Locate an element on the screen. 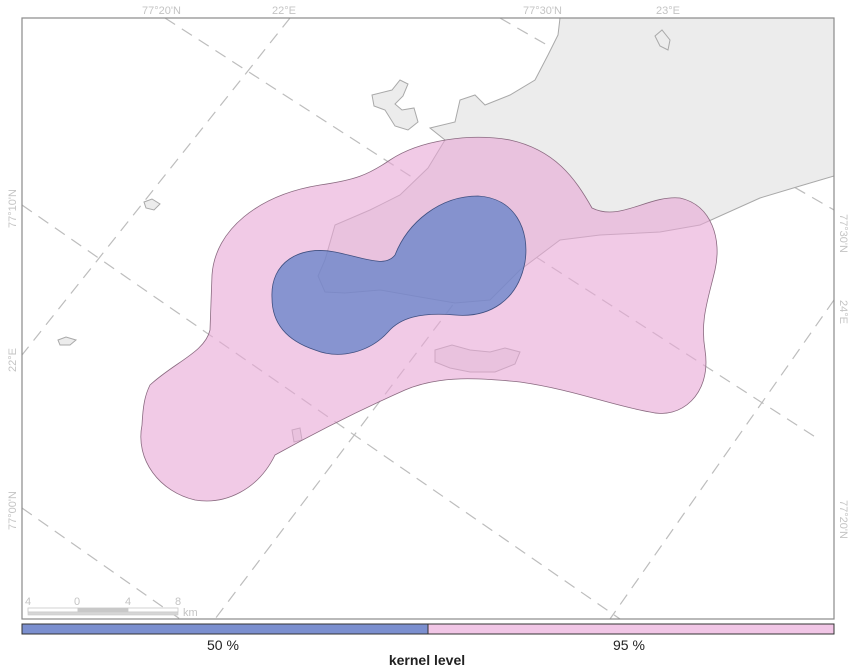 This screenshot has width=854, height=672. island-north is located at coordinates (395, 105).